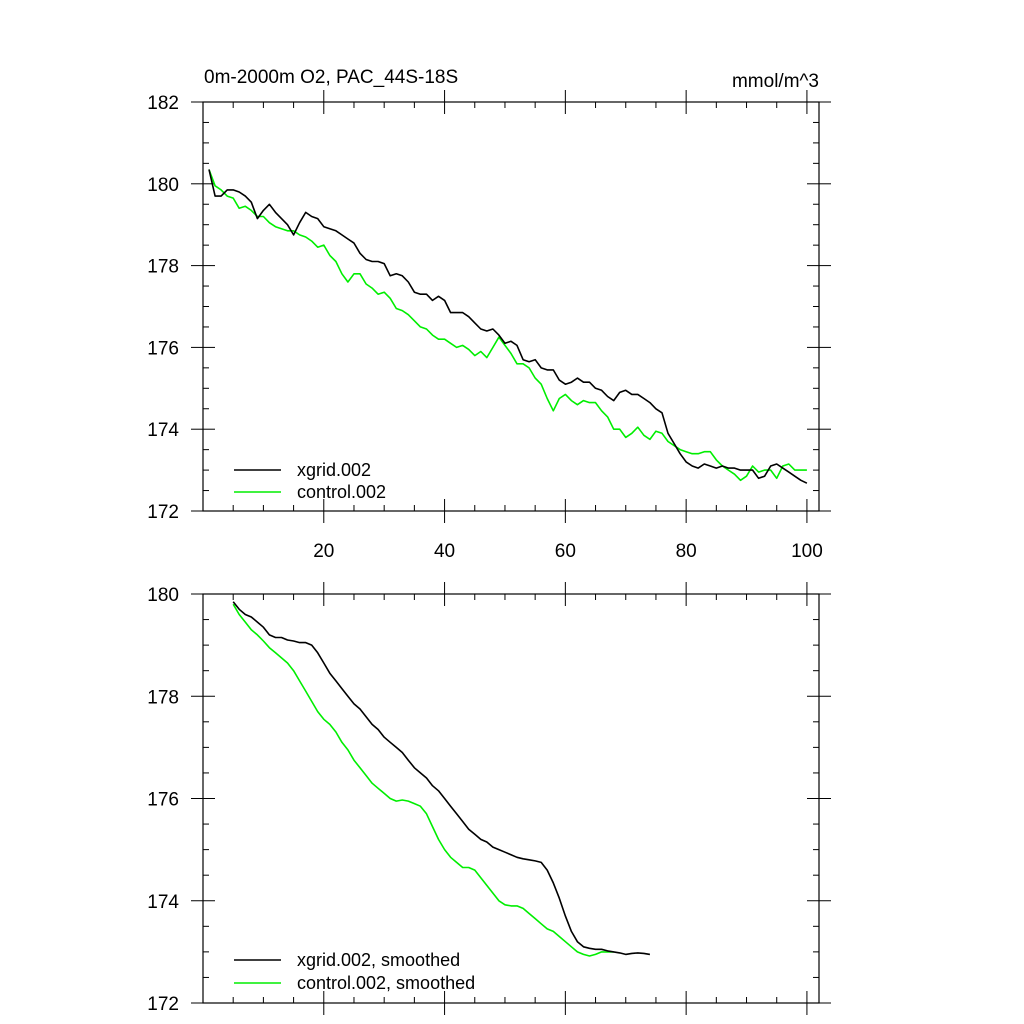 The image size is (1024, 1024). I want to click on top-panel-legend: xgrid.002 control.002, so click(310, 481).